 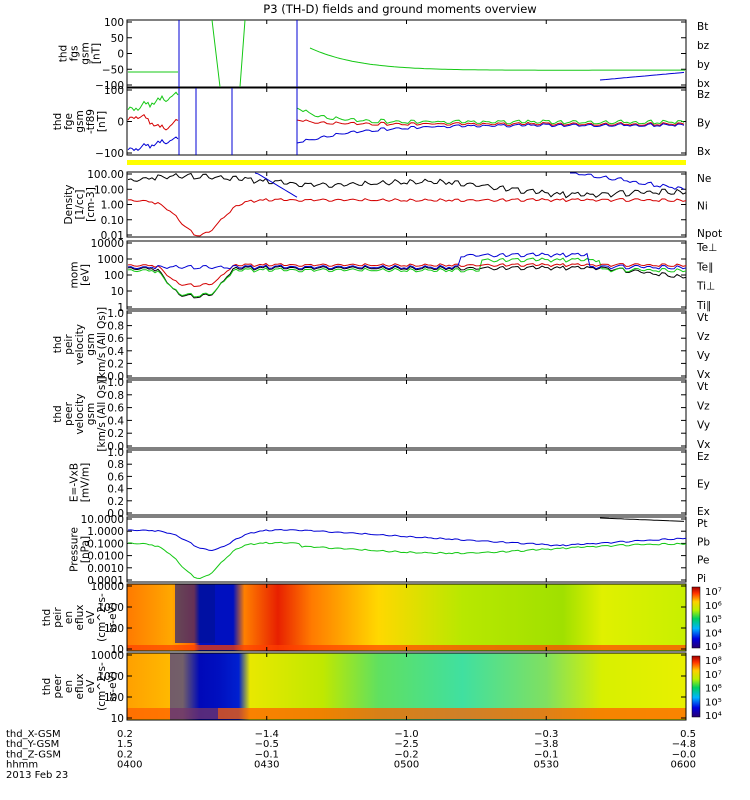 What do you see at coordinates (490, 133) in the screenshot?
I see `fge-series-blue` at bounding box center [490, 133].